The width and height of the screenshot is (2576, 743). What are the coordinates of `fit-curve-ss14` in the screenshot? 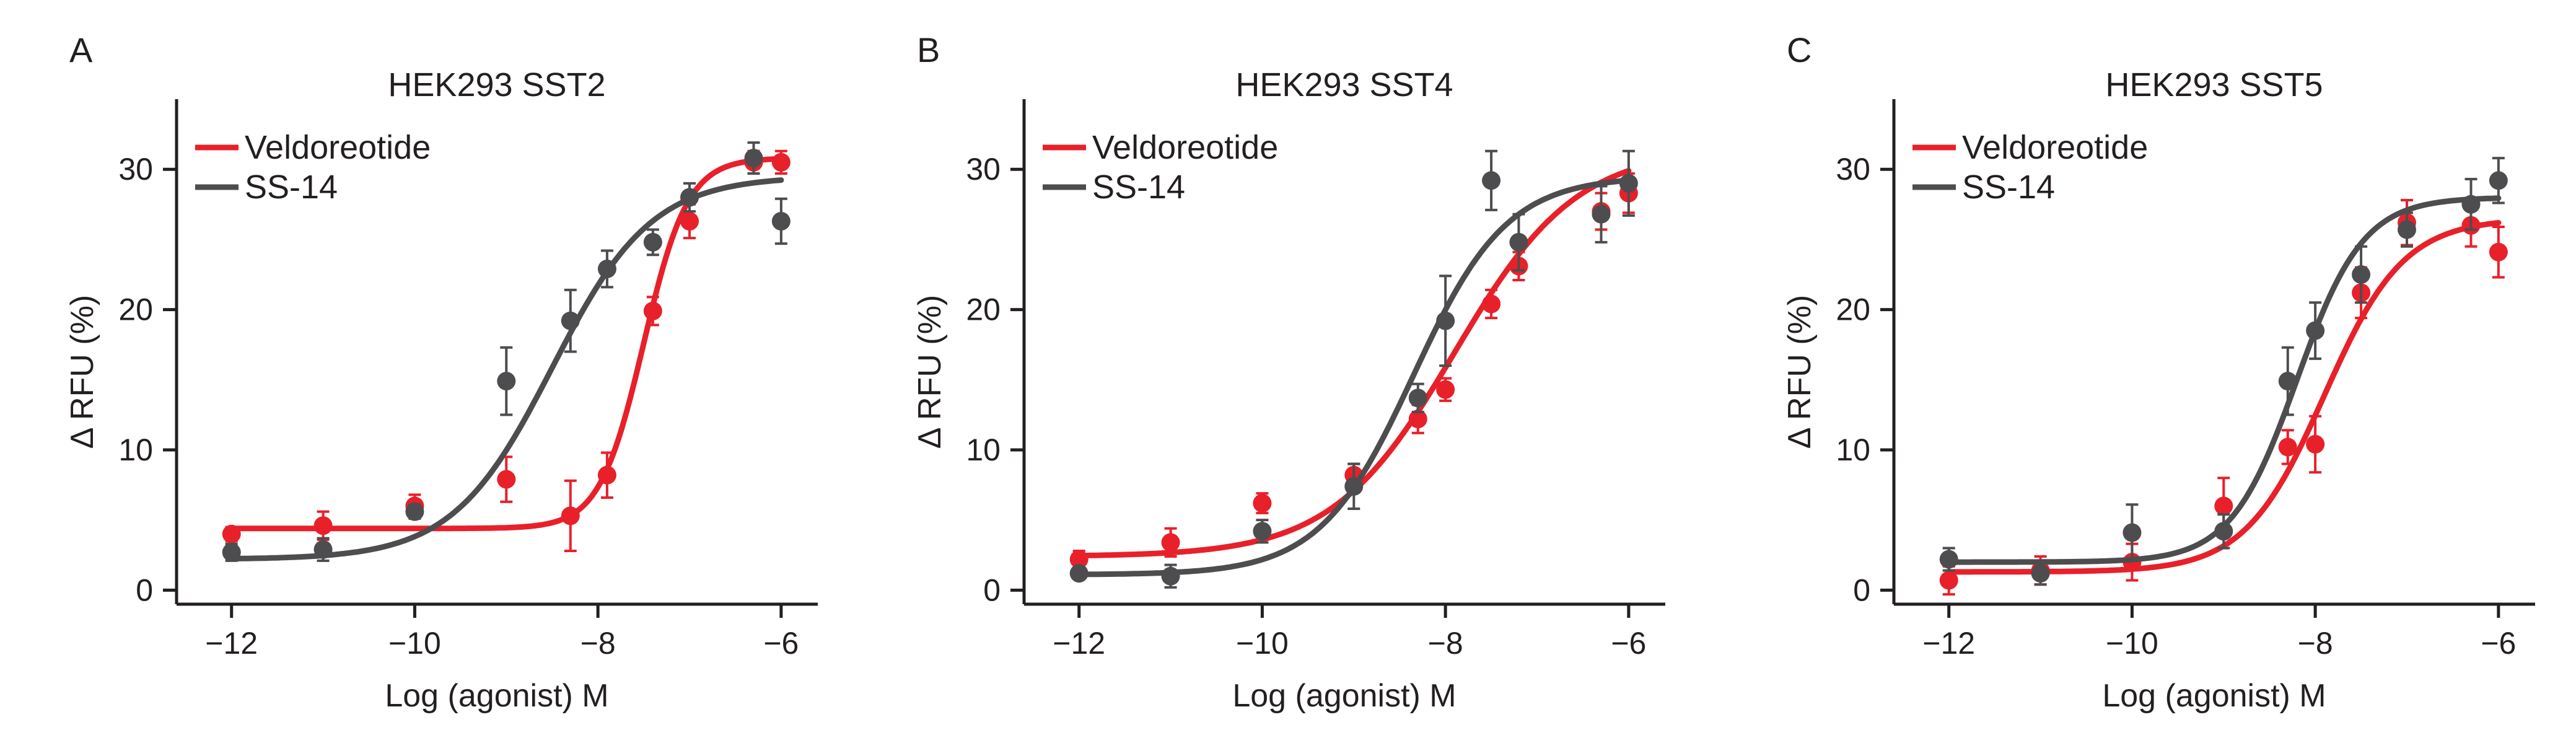 It's located at (1354, 378).